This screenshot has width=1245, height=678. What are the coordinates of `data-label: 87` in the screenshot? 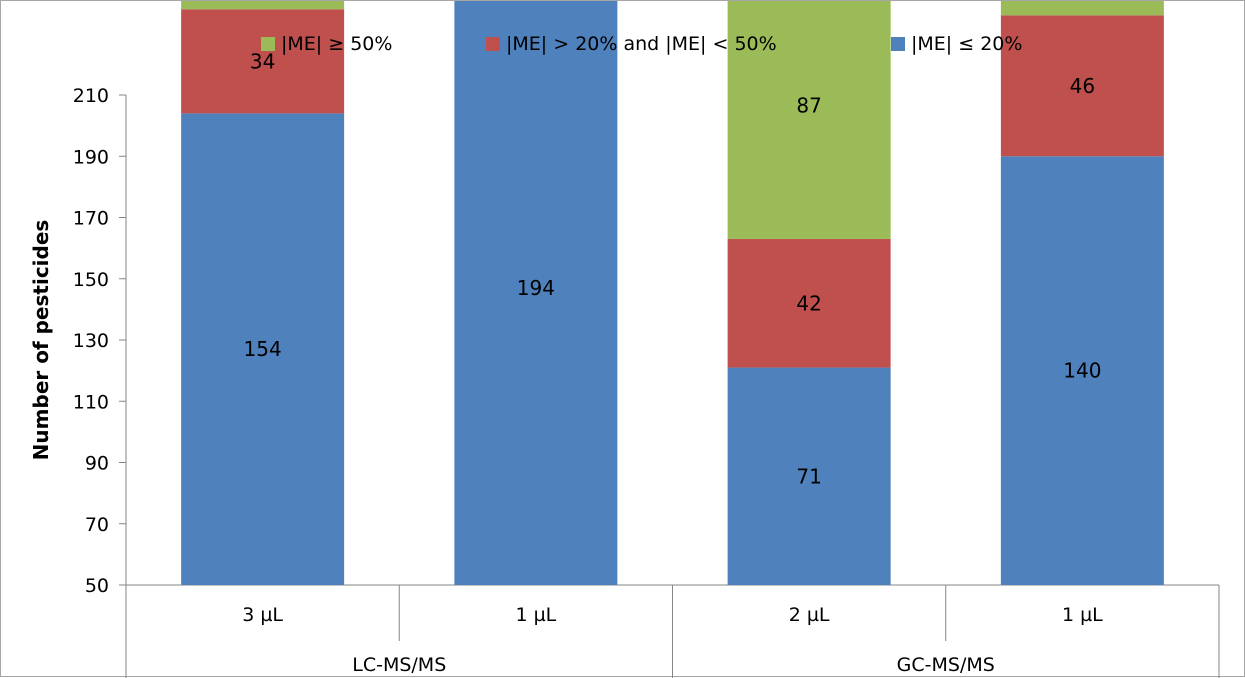 It's located at (808, 106).